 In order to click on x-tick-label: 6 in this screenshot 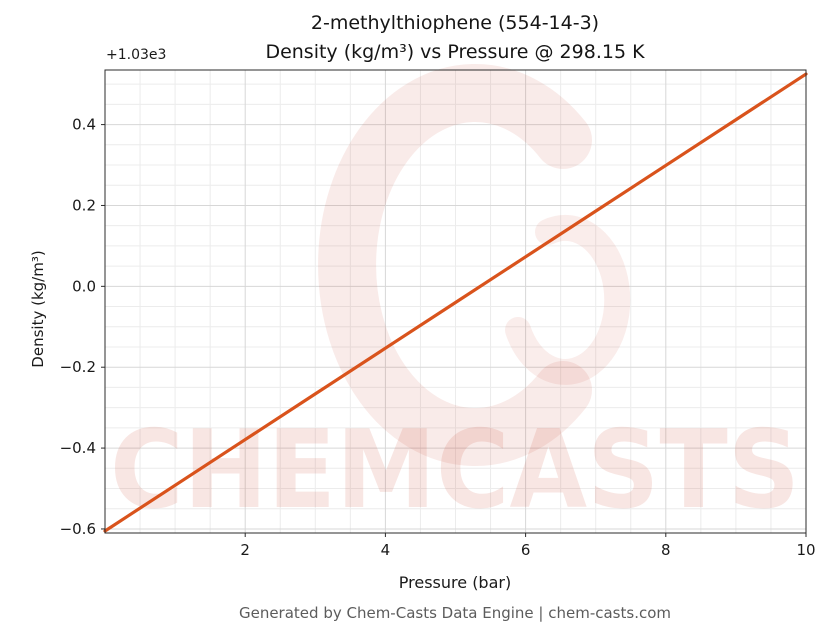, I will do `click(526, 550)`.